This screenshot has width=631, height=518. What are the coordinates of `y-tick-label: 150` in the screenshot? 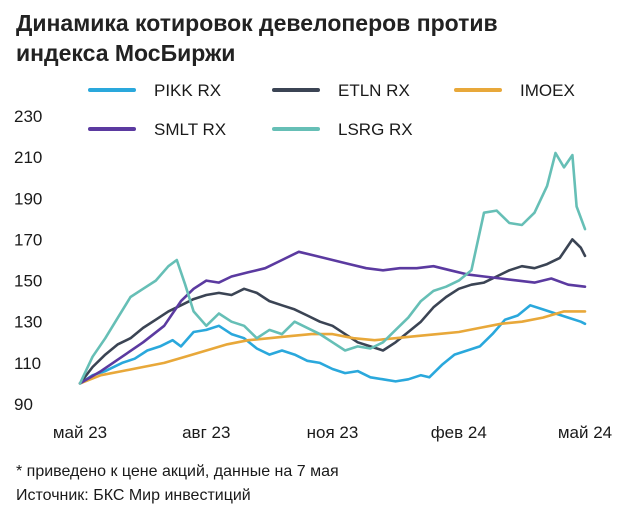 It's located at (28, 281).